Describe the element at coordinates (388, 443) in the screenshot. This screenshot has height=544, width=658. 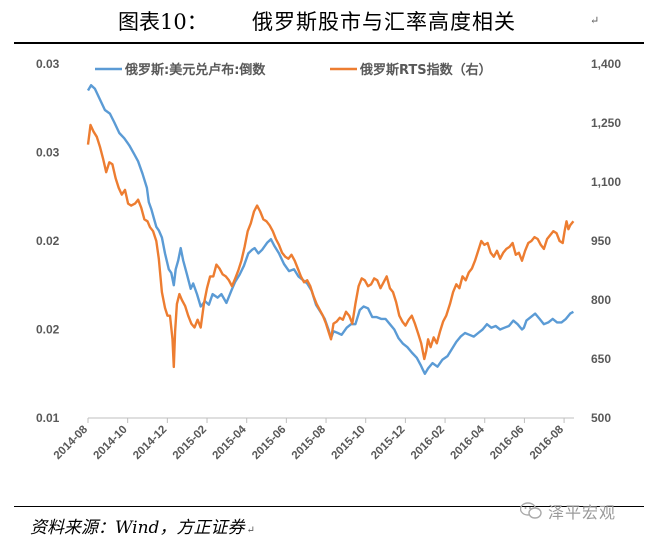
I see `x-tick-label: 2015-12` at that location.